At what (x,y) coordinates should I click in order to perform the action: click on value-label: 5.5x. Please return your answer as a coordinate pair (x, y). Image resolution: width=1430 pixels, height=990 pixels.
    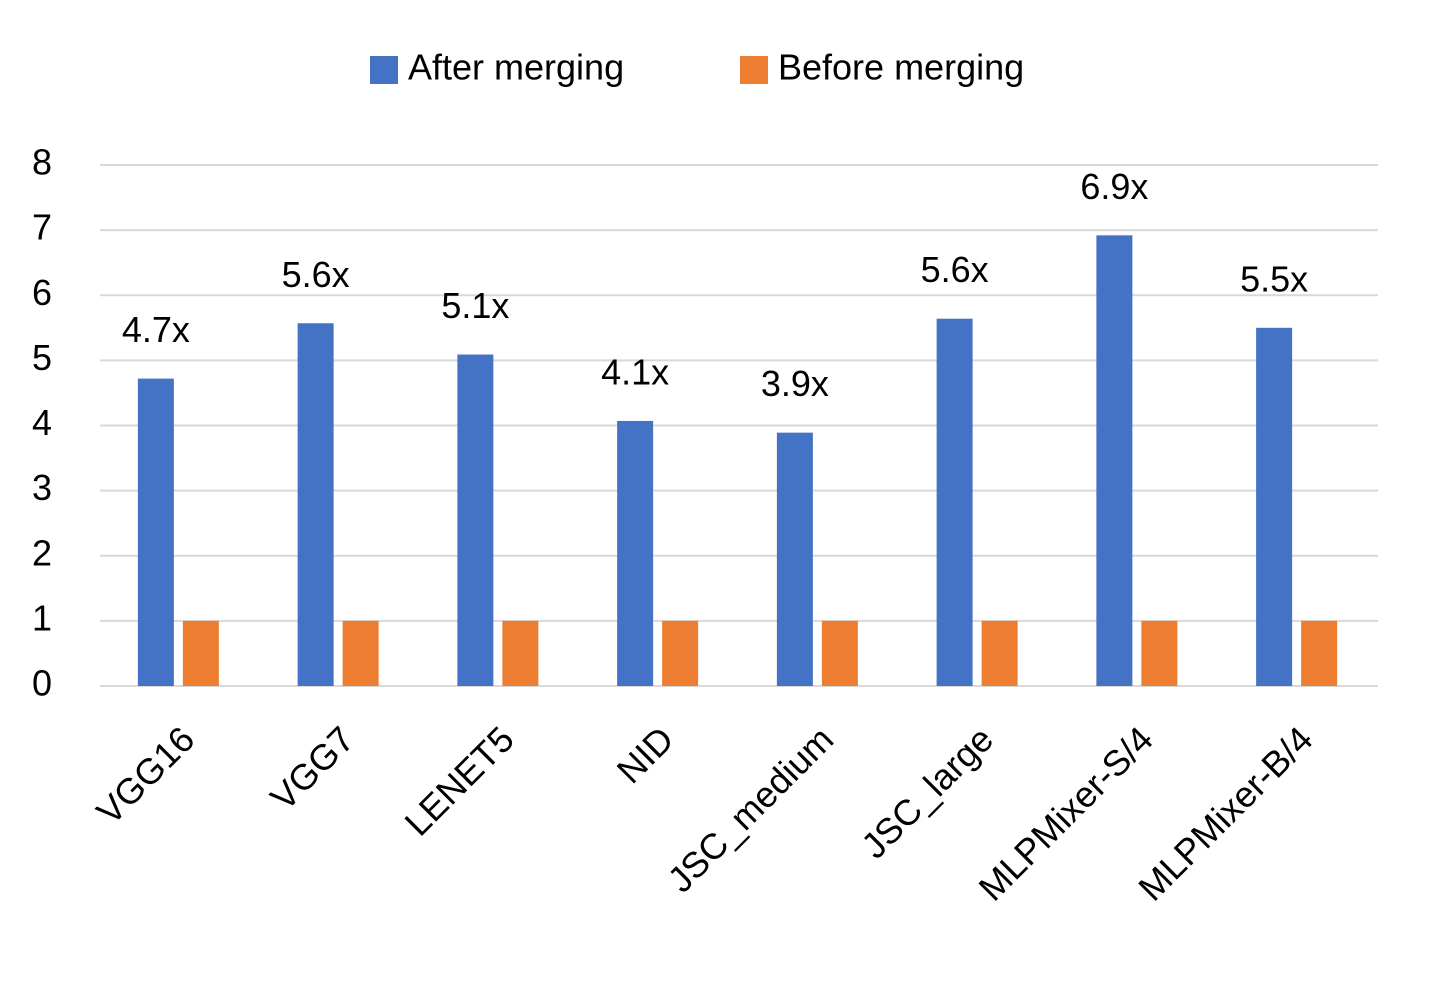
    Looking at the image, I should click on (1274, 278).